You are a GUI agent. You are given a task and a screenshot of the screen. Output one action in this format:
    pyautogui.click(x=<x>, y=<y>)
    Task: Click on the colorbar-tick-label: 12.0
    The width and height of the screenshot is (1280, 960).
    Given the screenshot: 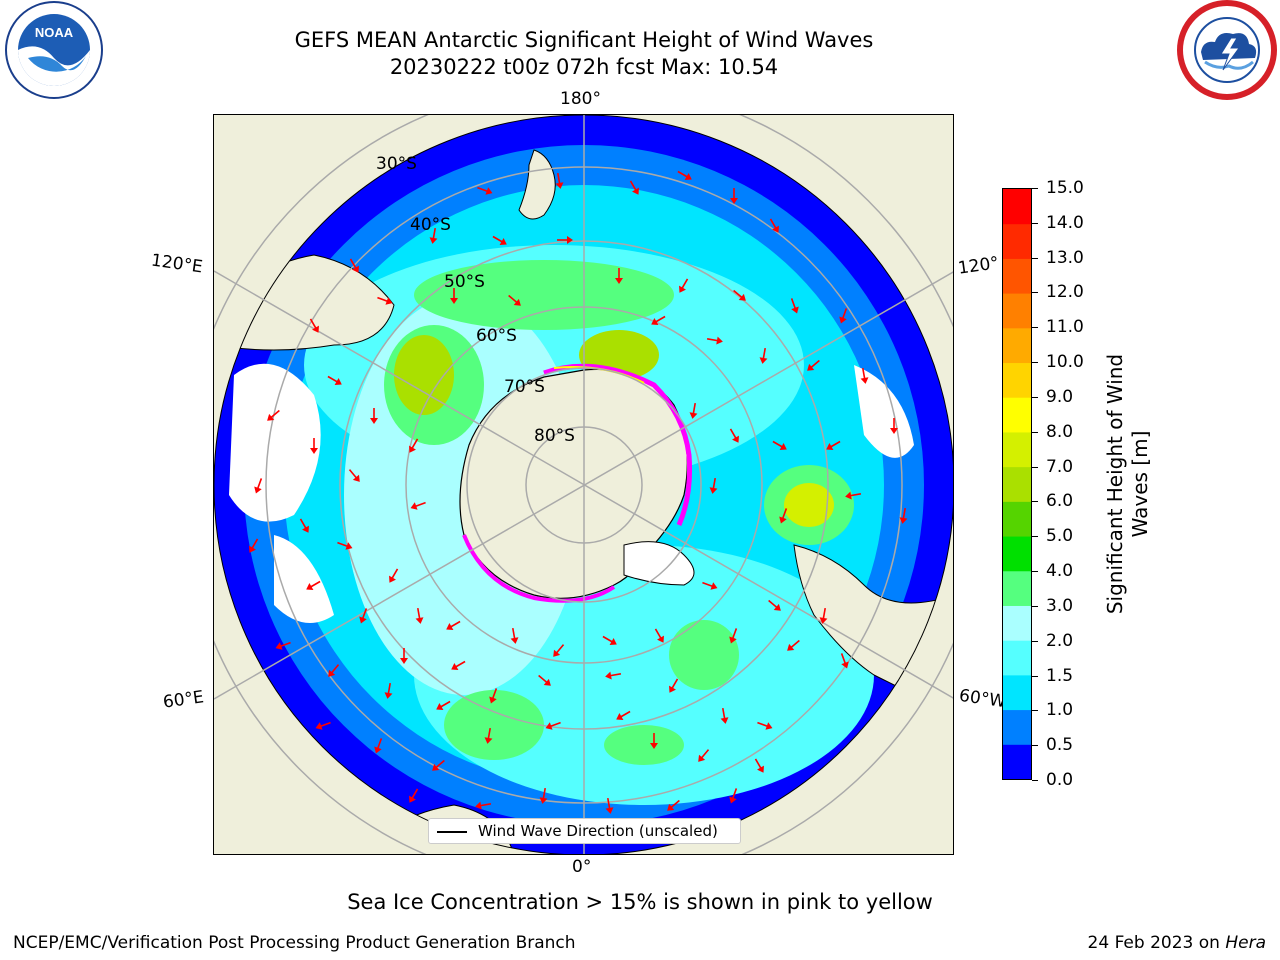 What is the action you would take?
    pyautogui.click(x=1065, y=292)
    